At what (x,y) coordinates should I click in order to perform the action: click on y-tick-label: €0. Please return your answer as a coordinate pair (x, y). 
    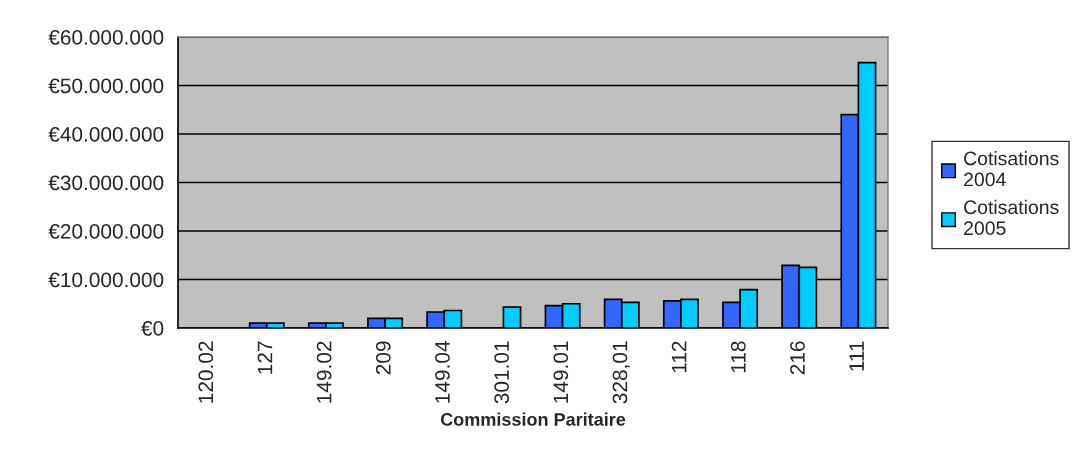
    Looking at the image, I should click on (152, 328).